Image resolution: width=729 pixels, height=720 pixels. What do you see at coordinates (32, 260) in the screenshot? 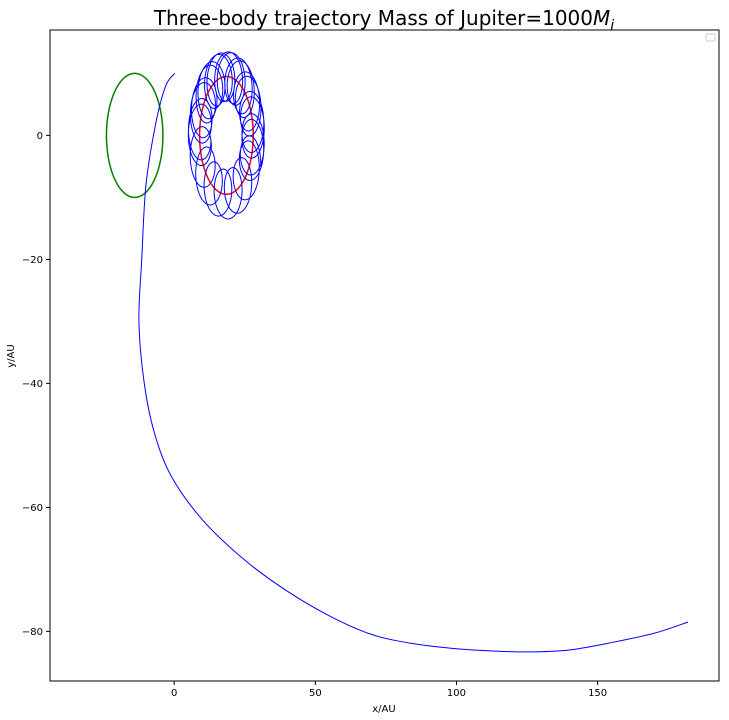
I see `y-tick-label: −20` at bounding box center [32, 260].